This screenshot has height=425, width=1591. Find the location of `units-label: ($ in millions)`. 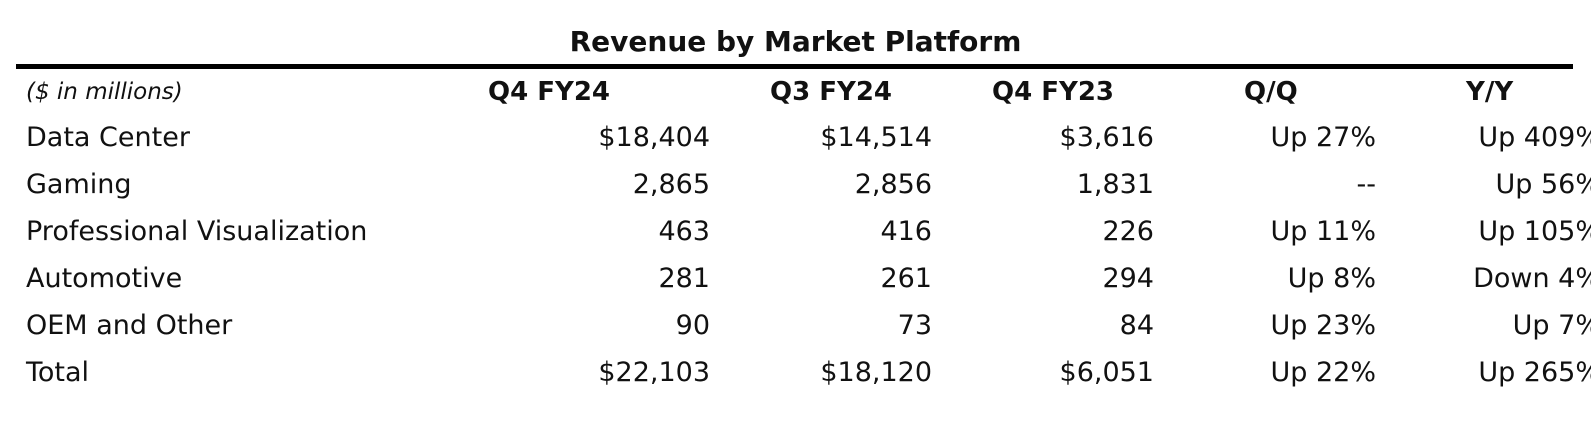

units-label: ($ in millions) is located at coordinates (104, 92).